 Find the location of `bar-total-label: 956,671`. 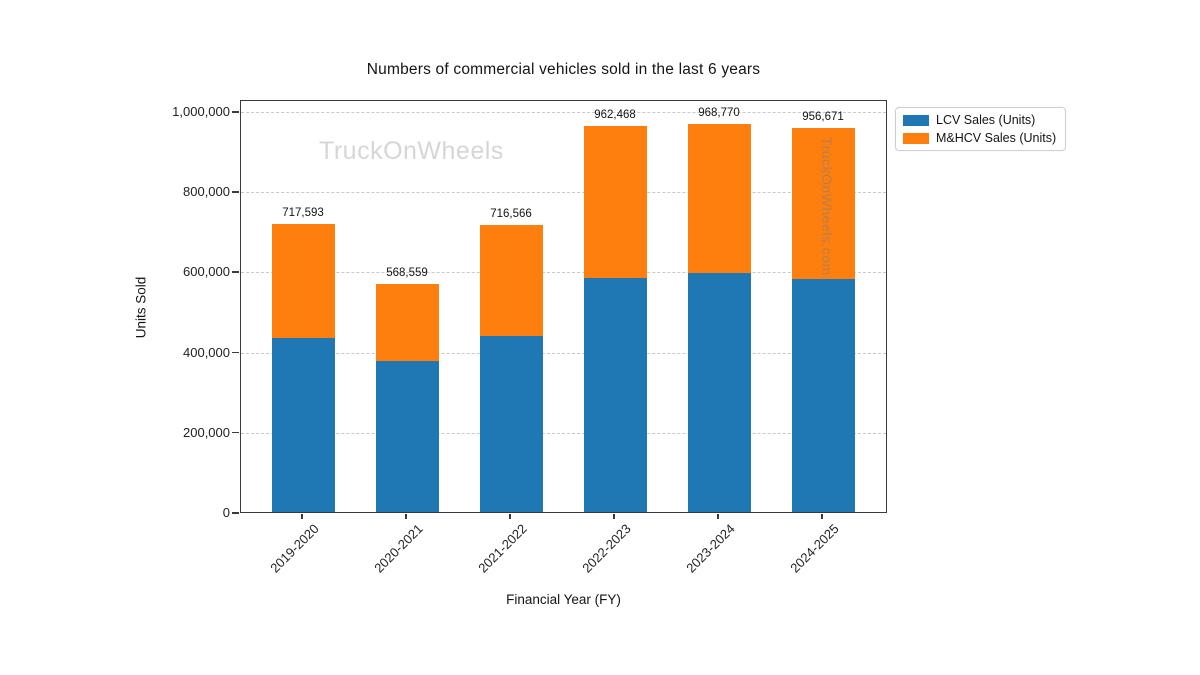

bar-total-label: 956,671 is located at coordinates (823, 117).